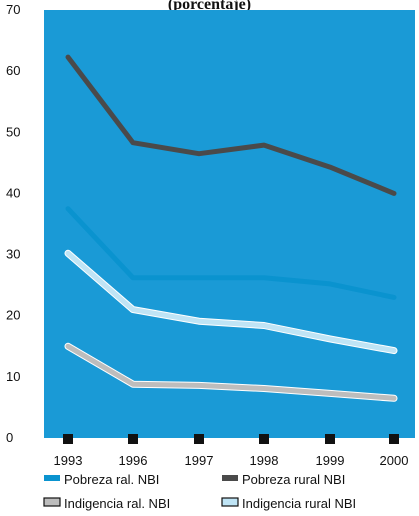 Image resolution: width=419 pixels, height=516 pixels. What do you see at coordinates (230, 478) in the screenshot?
I see `legend-swatch-pobreza-rural-nbi` at bounding box center [230, 478].